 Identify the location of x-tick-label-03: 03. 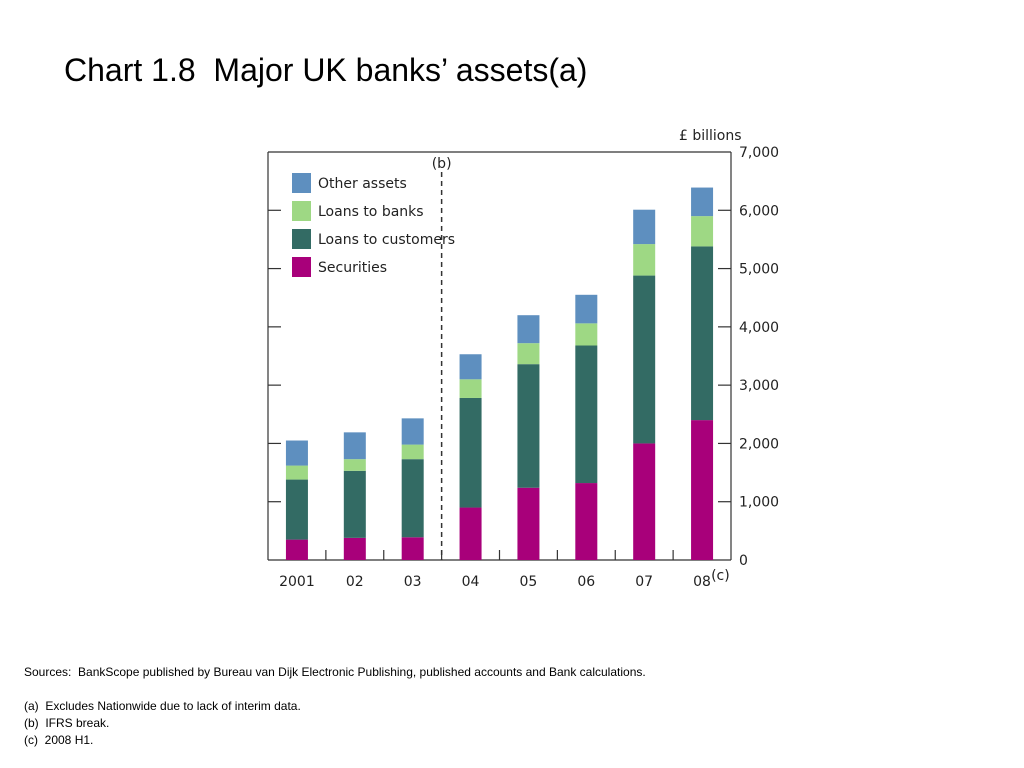
(413, 582).